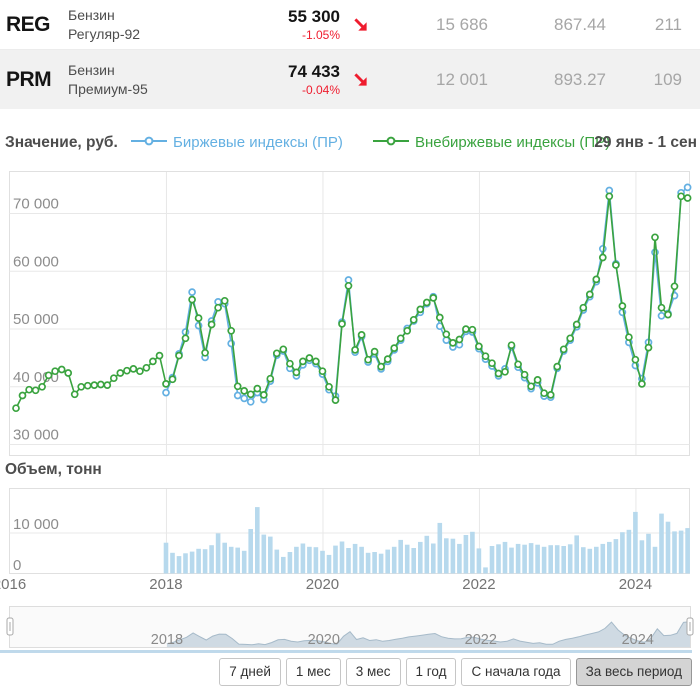  I want to click on navigator-year-label: 2024, so click(638, 640).